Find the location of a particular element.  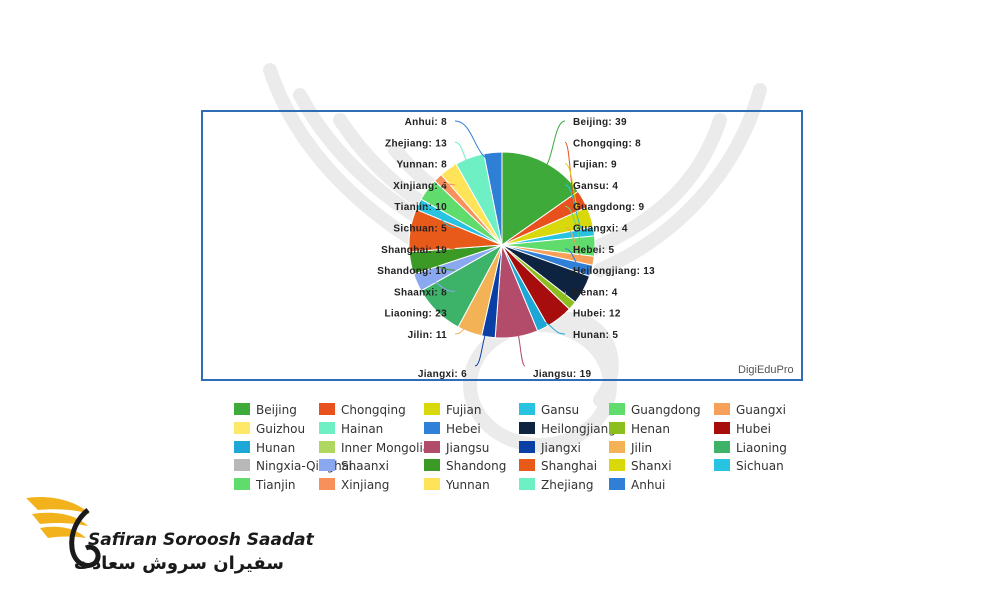

data-label-jilin: Jilin: 11 is located at coordinates (428, 335).